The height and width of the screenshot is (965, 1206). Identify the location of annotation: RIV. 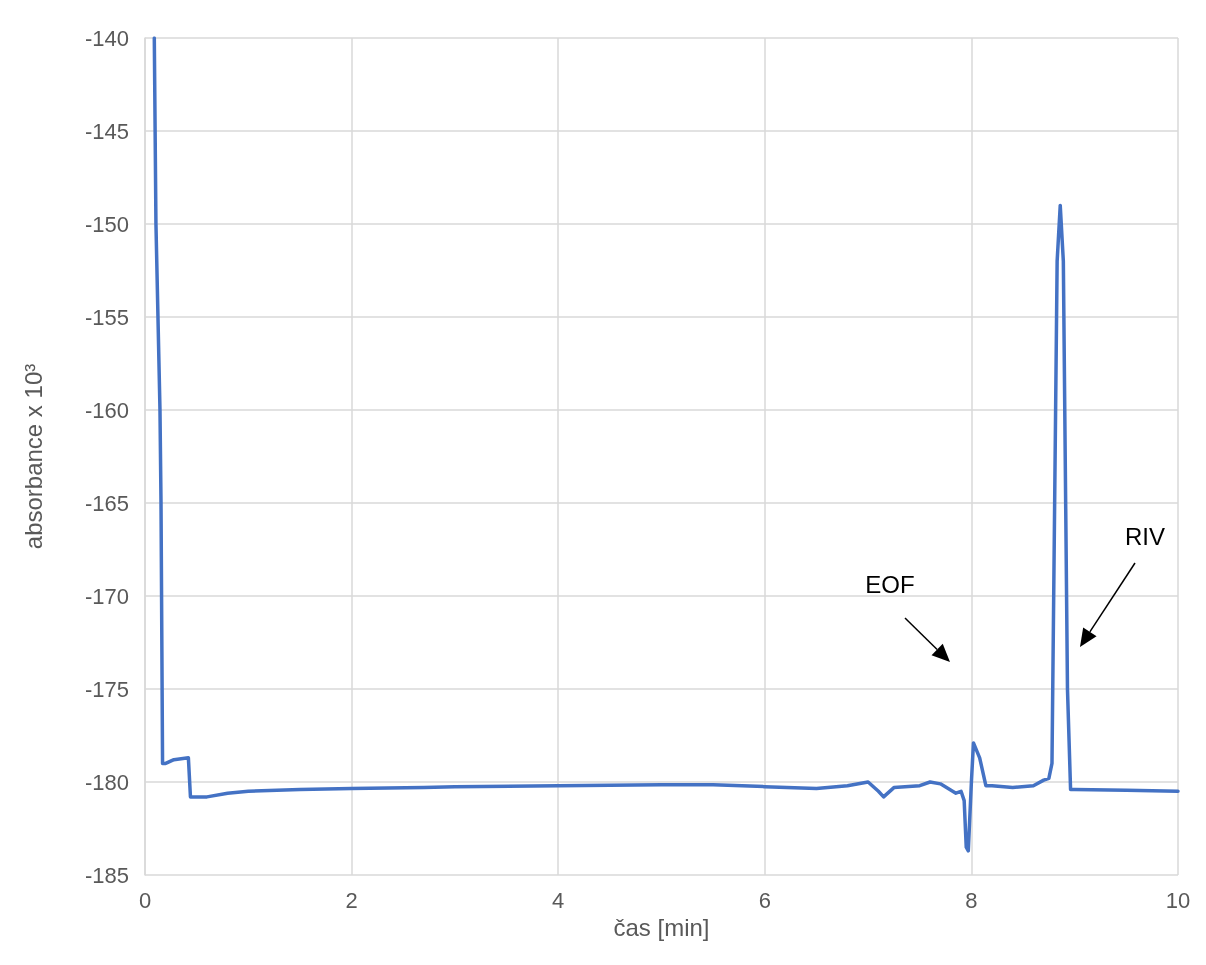
(1145, 537).